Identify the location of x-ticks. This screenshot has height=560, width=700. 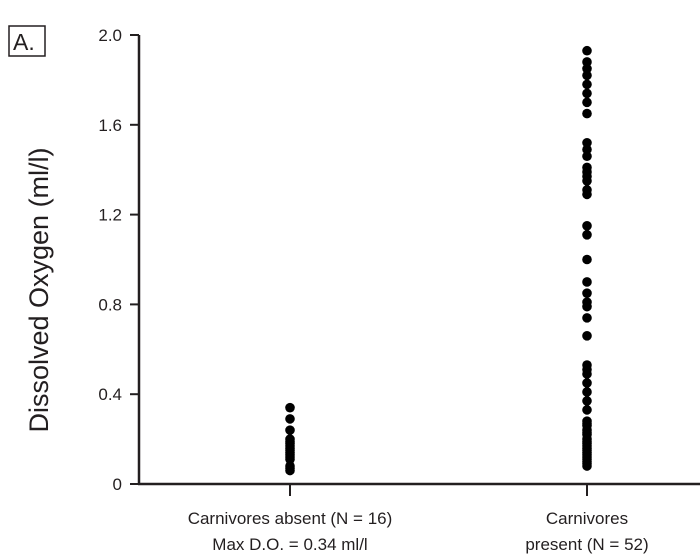
(438, 490).